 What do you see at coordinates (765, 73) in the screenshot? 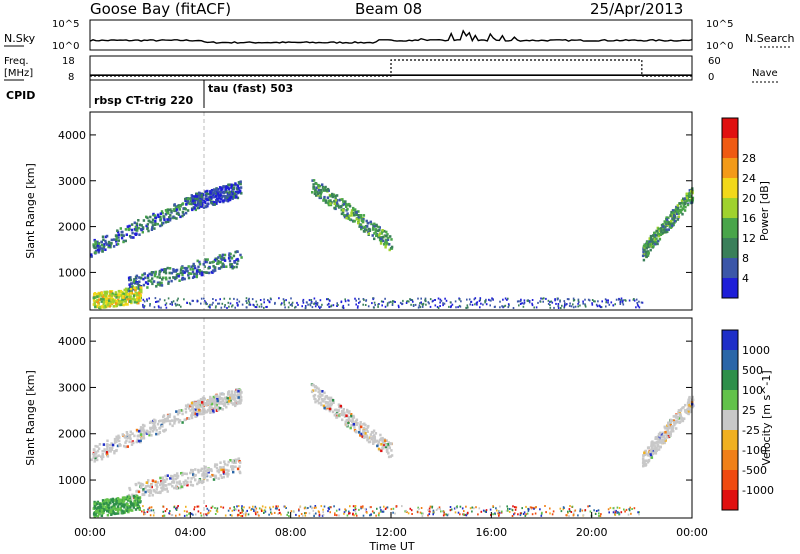
I see `nave-label: Nave` at bounding box center [765, 73].